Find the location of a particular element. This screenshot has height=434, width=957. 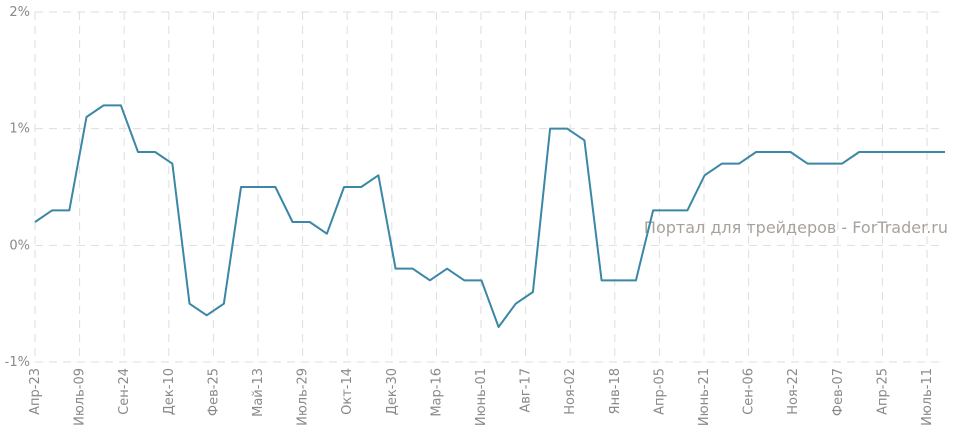

y-tick-label: 0% is located at coordinates (19, 245).